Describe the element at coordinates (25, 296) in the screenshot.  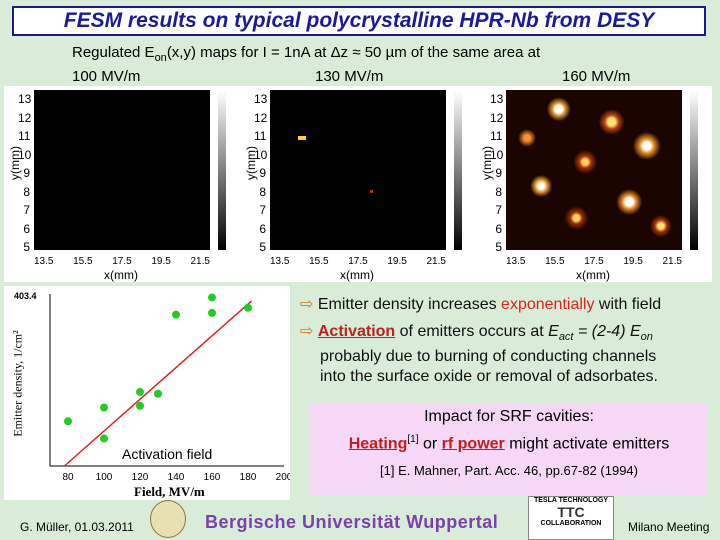
I see `y-top-tick: 403.4` at that location.